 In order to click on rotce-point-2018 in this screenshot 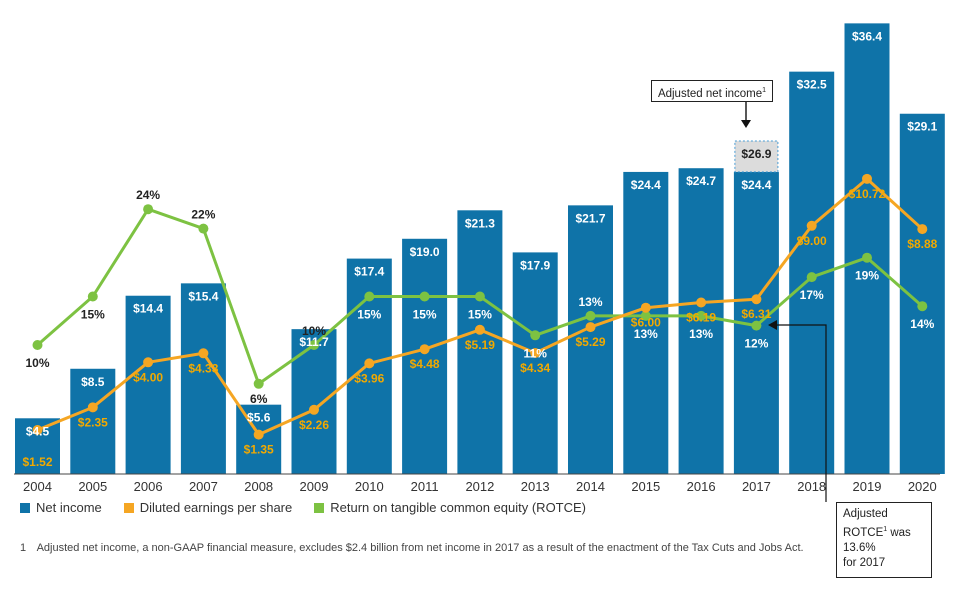, I will do `click(811, 277)`.